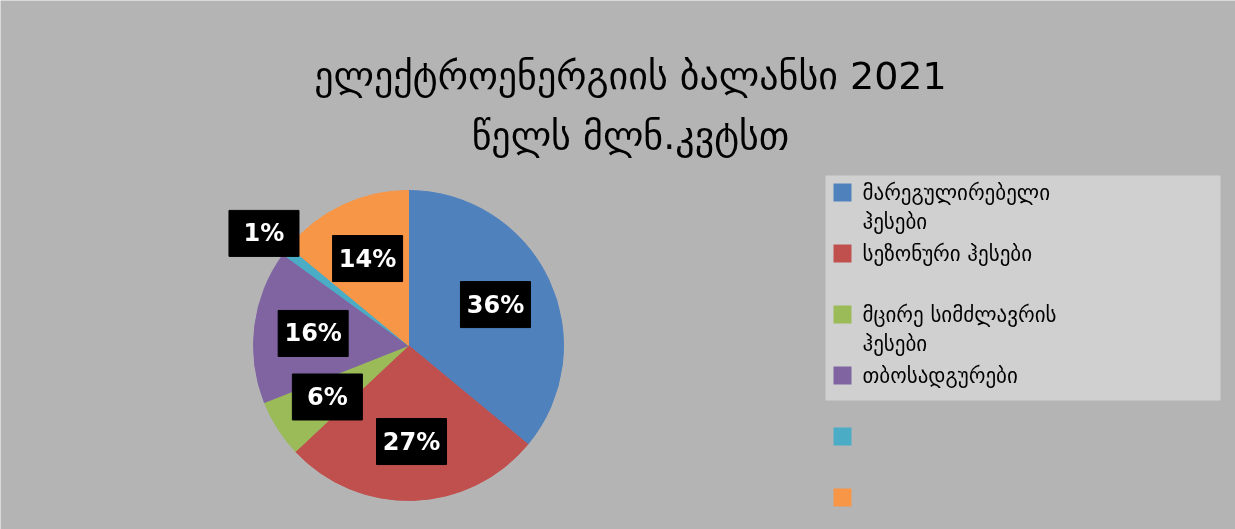  What do you see at coordinates (313, 333) in the screenshot?
I see `data-label: 16%` at bounding box center [313, 333].